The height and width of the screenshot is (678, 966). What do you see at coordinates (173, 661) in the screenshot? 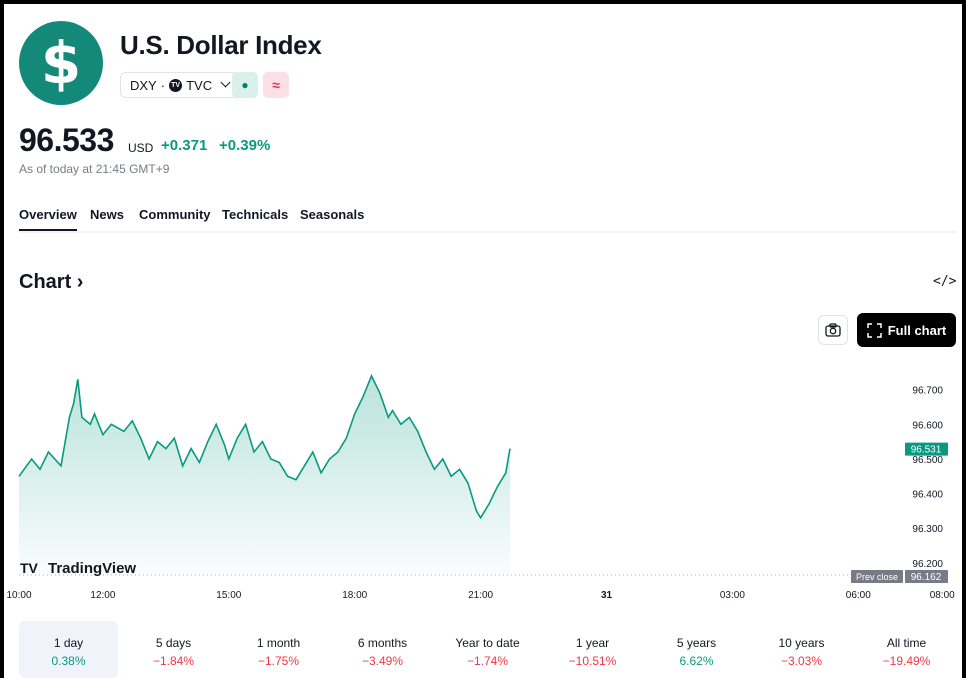
I see `period-change: −1.84%` at bounding box center [173, 661].